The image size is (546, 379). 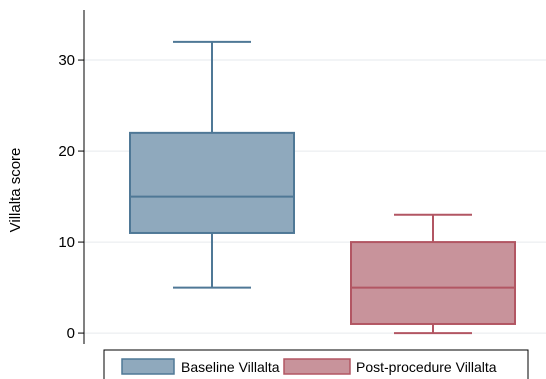 I want to click on y-tick-label: 20, so click(x=66, y=151).